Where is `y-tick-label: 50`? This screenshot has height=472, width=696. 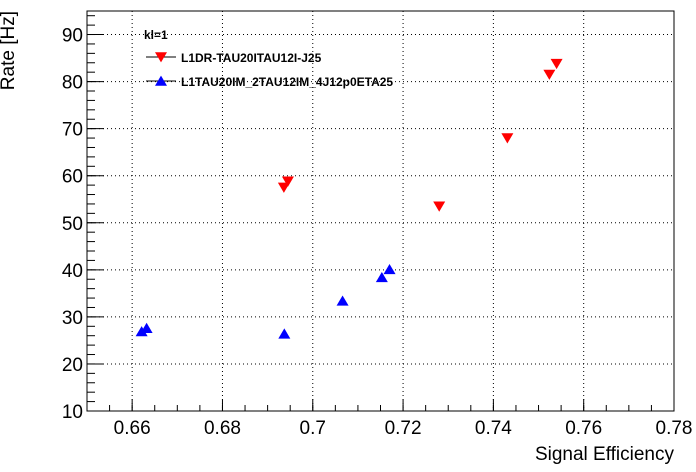 y-tick-label: 50 is located at coordinates (72, 224).